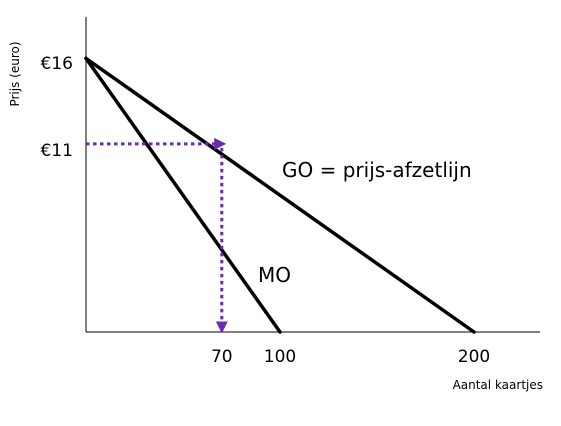 This screenshot has height=426, width=561. I want to click on x-tick-label-200: 200, so click(474, 357).